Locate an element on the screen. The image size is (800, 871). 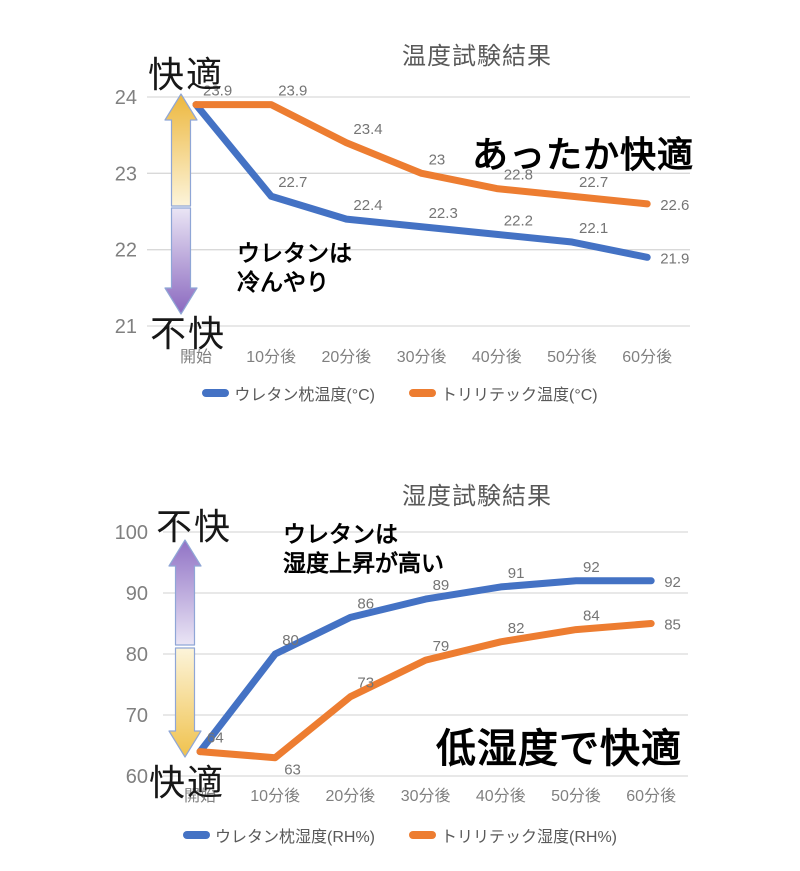
series-label: ウレタン枕湿度(RH%) is located at coordinates (295, 837).